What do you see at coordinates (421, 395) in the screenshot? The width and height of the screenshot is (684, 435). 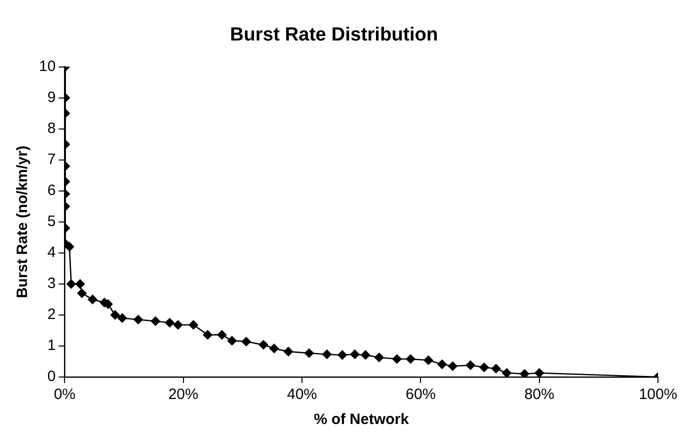 I see `x-tick-label: 60%` at bounding box center [421, 395].